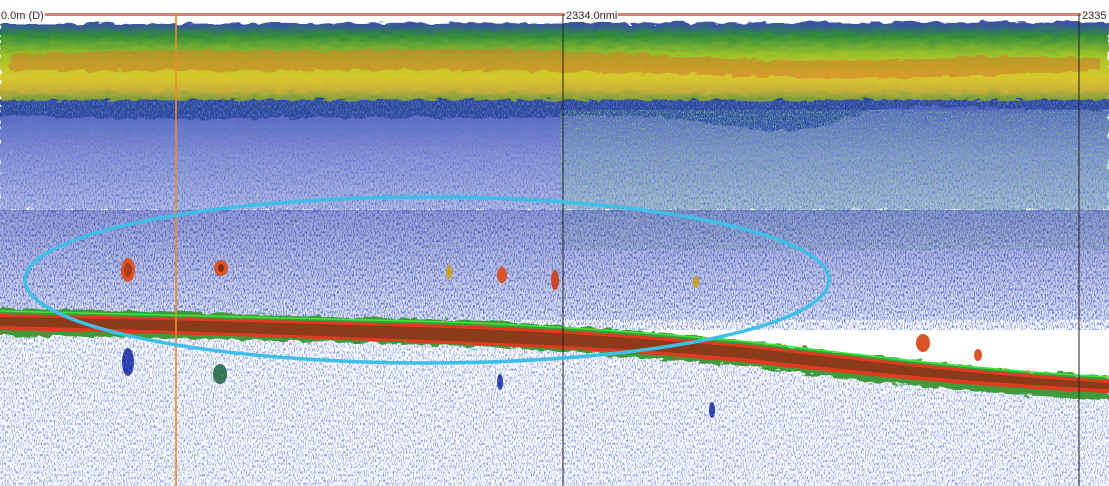 The width and height of the screenshot is (1109, 486). I want to click on surface-layer-red, so click(555, 64).